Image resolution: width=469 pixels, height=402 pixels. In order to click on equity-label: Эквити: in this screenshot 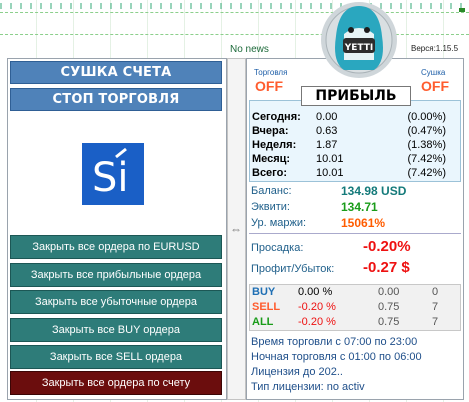, I will do `click(270, 207)`.